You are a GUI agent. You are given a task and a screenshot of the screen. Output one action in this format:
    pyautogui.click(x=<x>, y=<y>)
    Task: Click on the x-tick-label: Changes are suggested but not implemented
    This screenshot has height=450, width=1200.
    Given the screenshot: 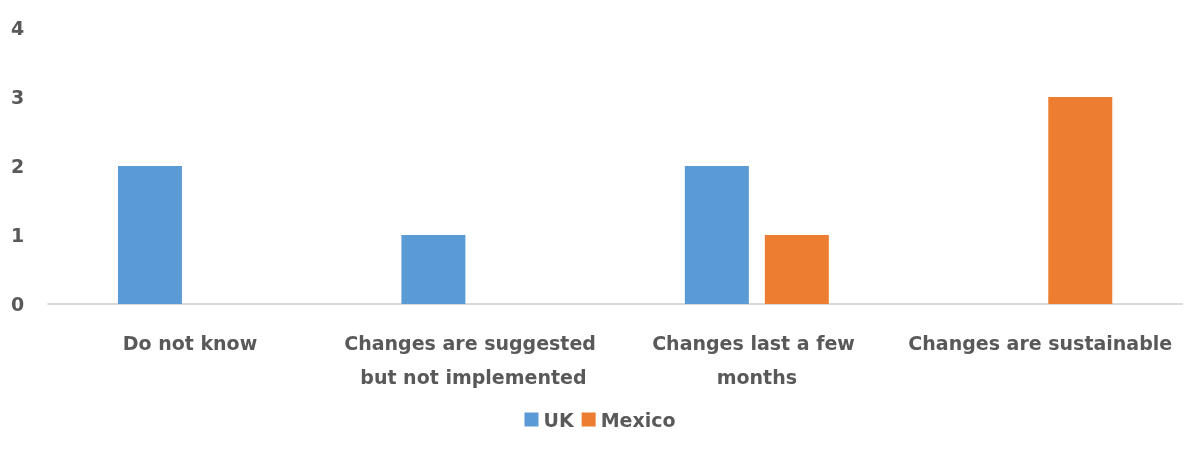 What is the action you would take?
    pyautogui.click(x=473, y=360)
    